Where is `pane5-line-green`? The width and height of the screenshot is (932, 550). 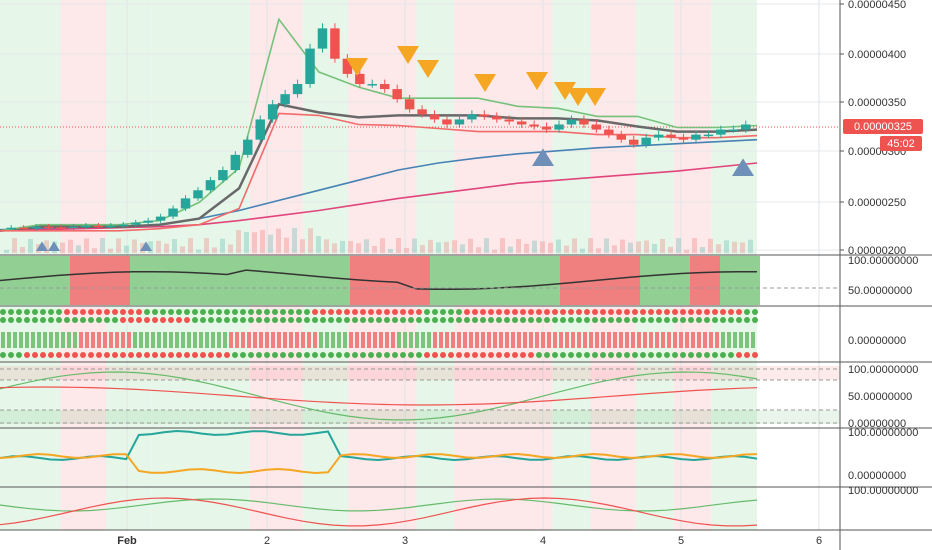 pane5-line-green is located at coordinates (379, 505).